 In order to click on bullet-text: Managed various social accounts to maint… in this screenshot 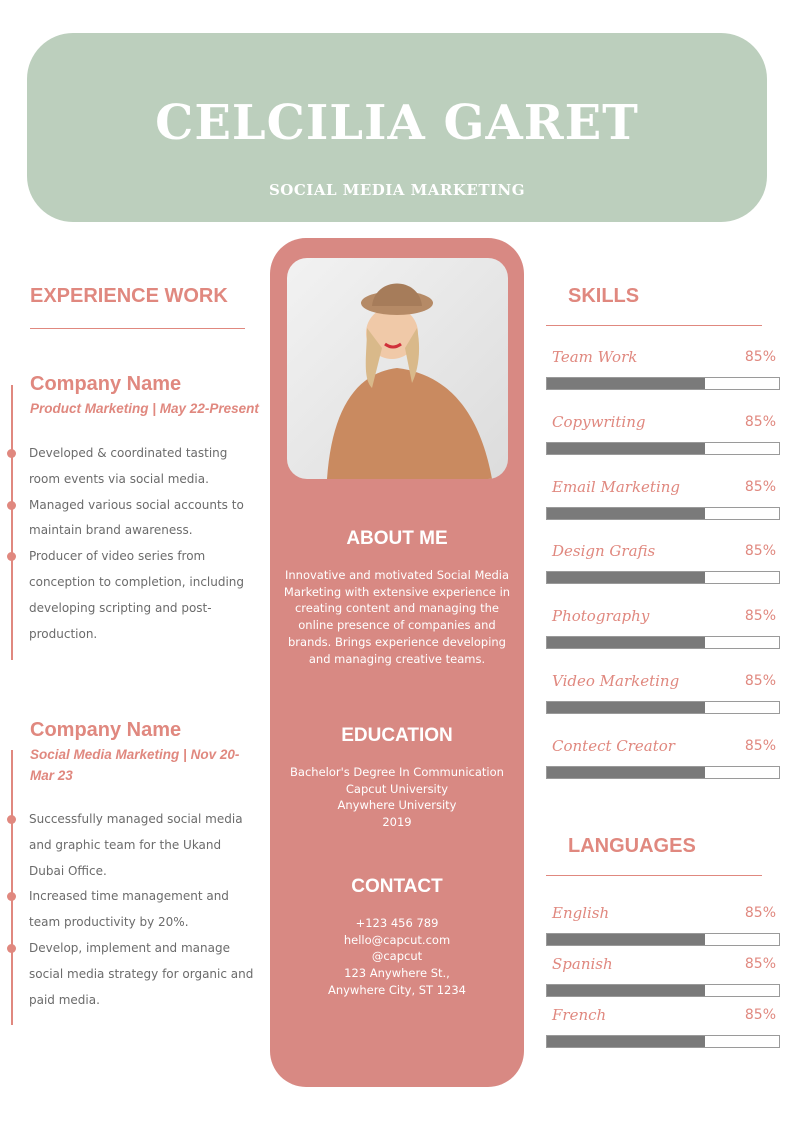, I will do `click(136, 517)`.